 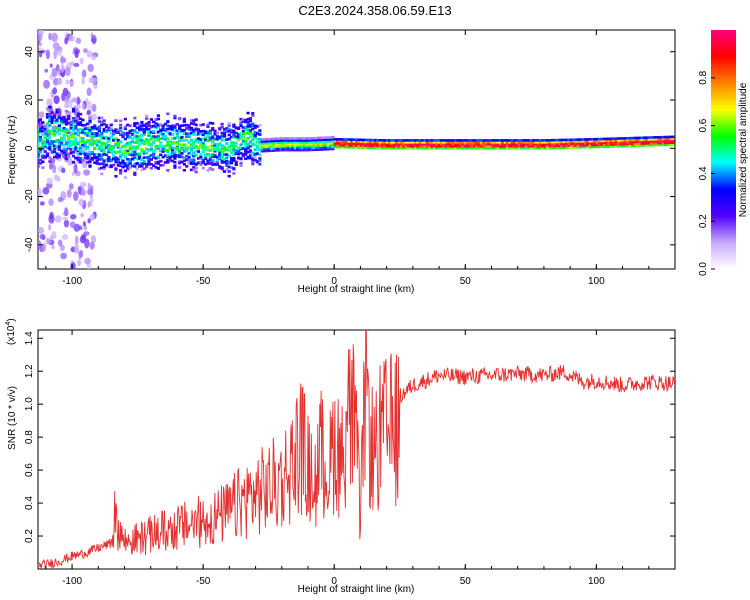 What do you see at coordinates (466, 581) in the screenshot?
I see `x-tick-label: 50` at bounding box center [466, 581].